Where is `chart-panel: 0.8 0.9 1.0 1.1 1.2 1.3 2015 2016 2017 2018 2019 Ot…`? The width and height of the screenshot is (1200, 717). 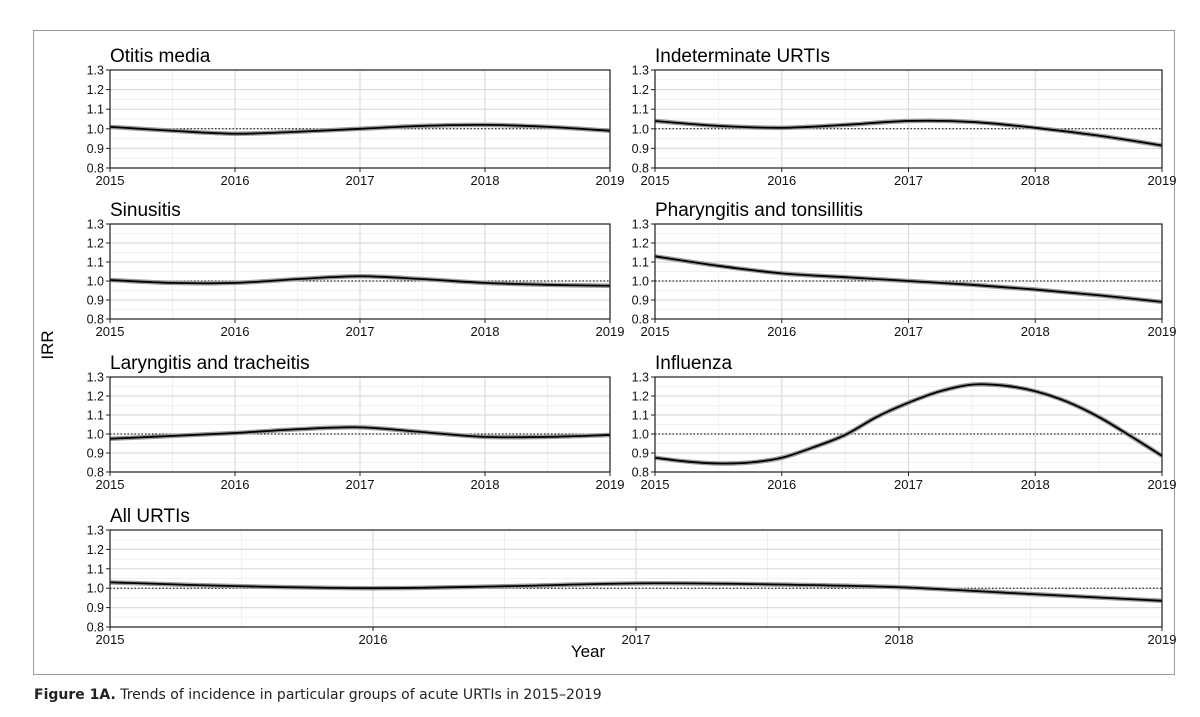
chart-panel: 0.8 0.9 1.0 1.1 1.2 1.3 2015 2016 2017 2018 2019 Ot… is located at coordinates (356, 117).